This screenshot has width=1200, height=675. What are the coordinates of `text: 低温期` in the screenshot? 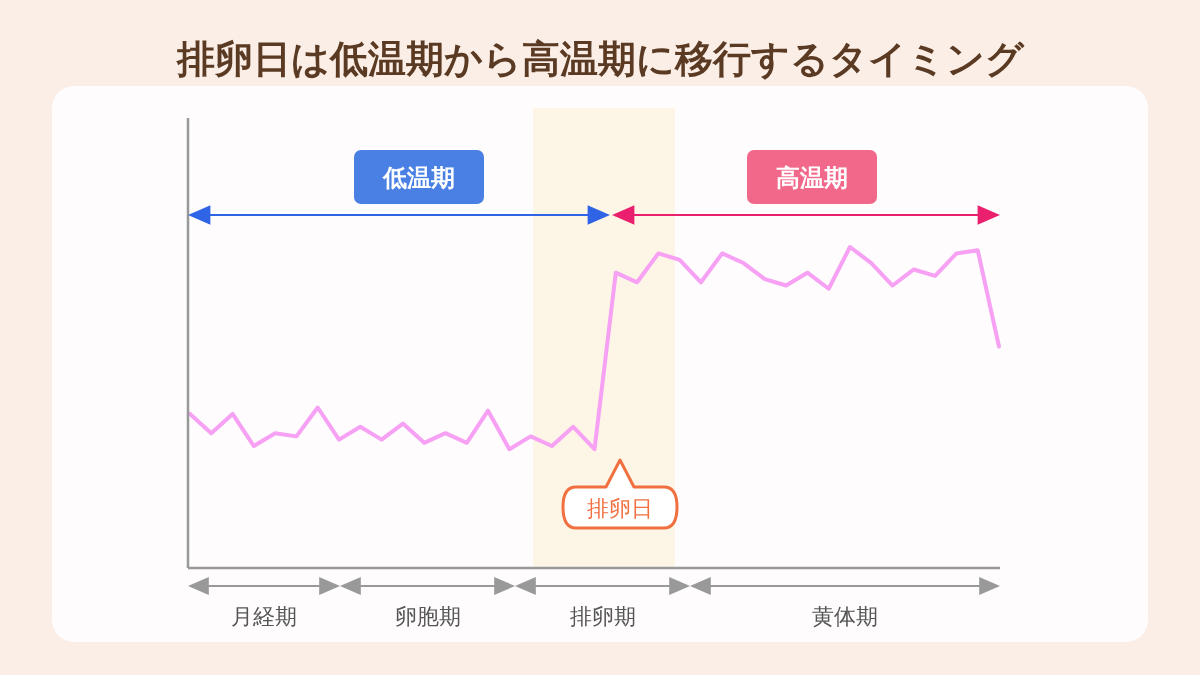 It's located at (418, 178).